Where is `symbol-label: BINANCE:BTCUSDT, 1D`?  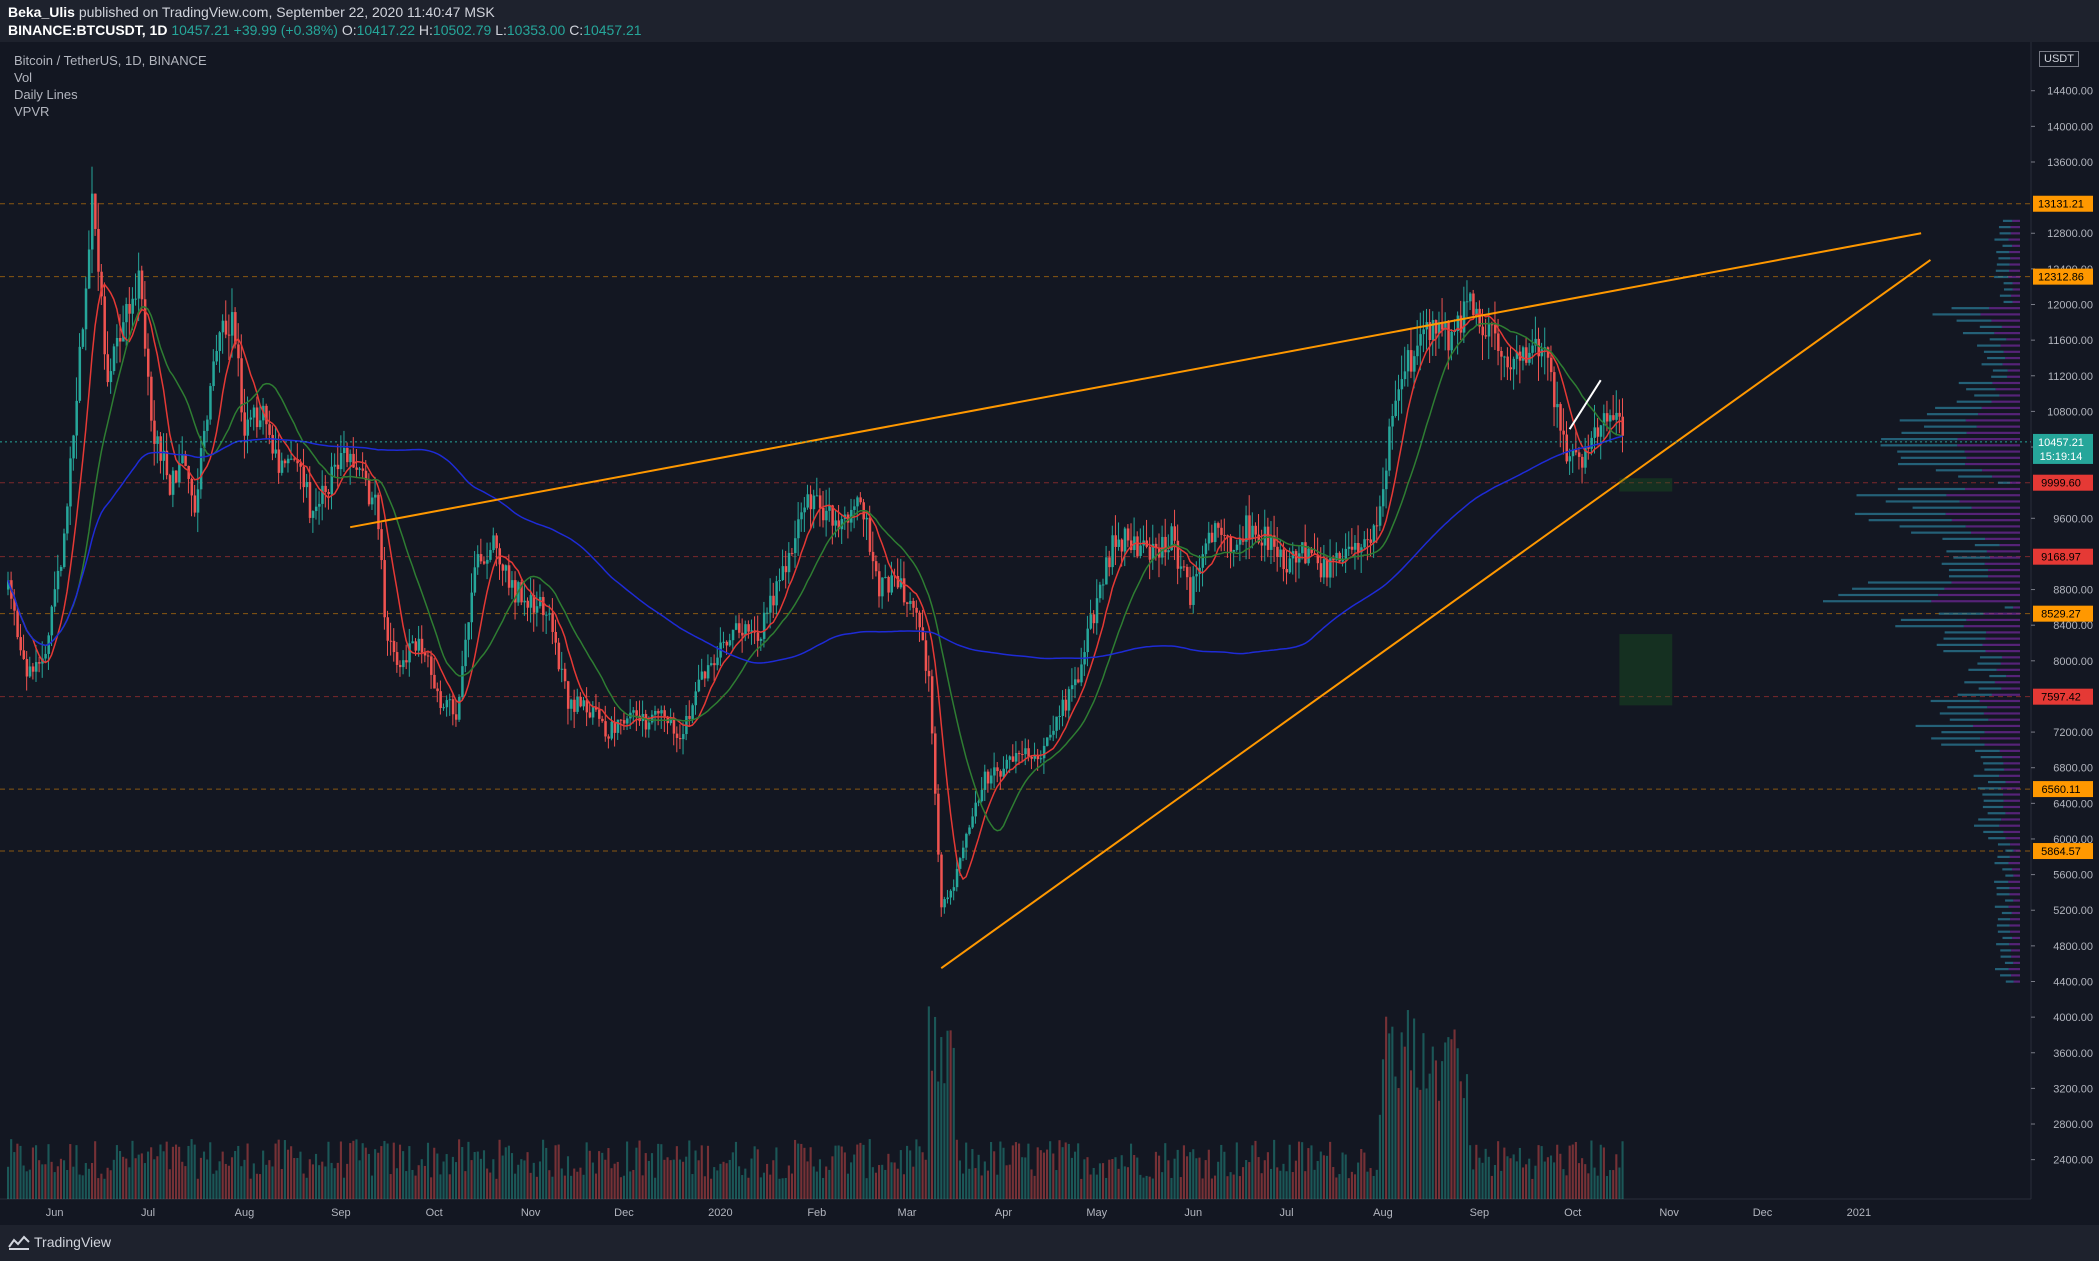
symbol-label: BINANCE:BTCUSDT, 1D is located at coordinates (88, 30).